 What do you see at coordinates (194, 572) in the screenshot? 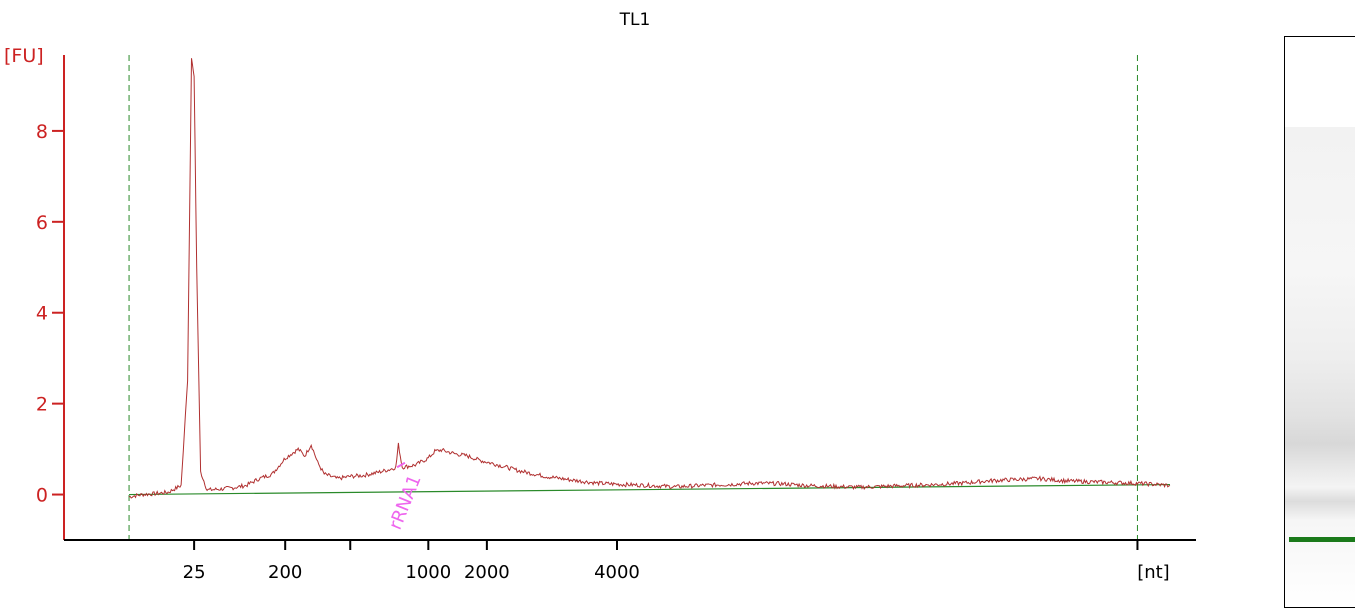
I see `x-tick-label: 25` at bounding box center [194, 572].